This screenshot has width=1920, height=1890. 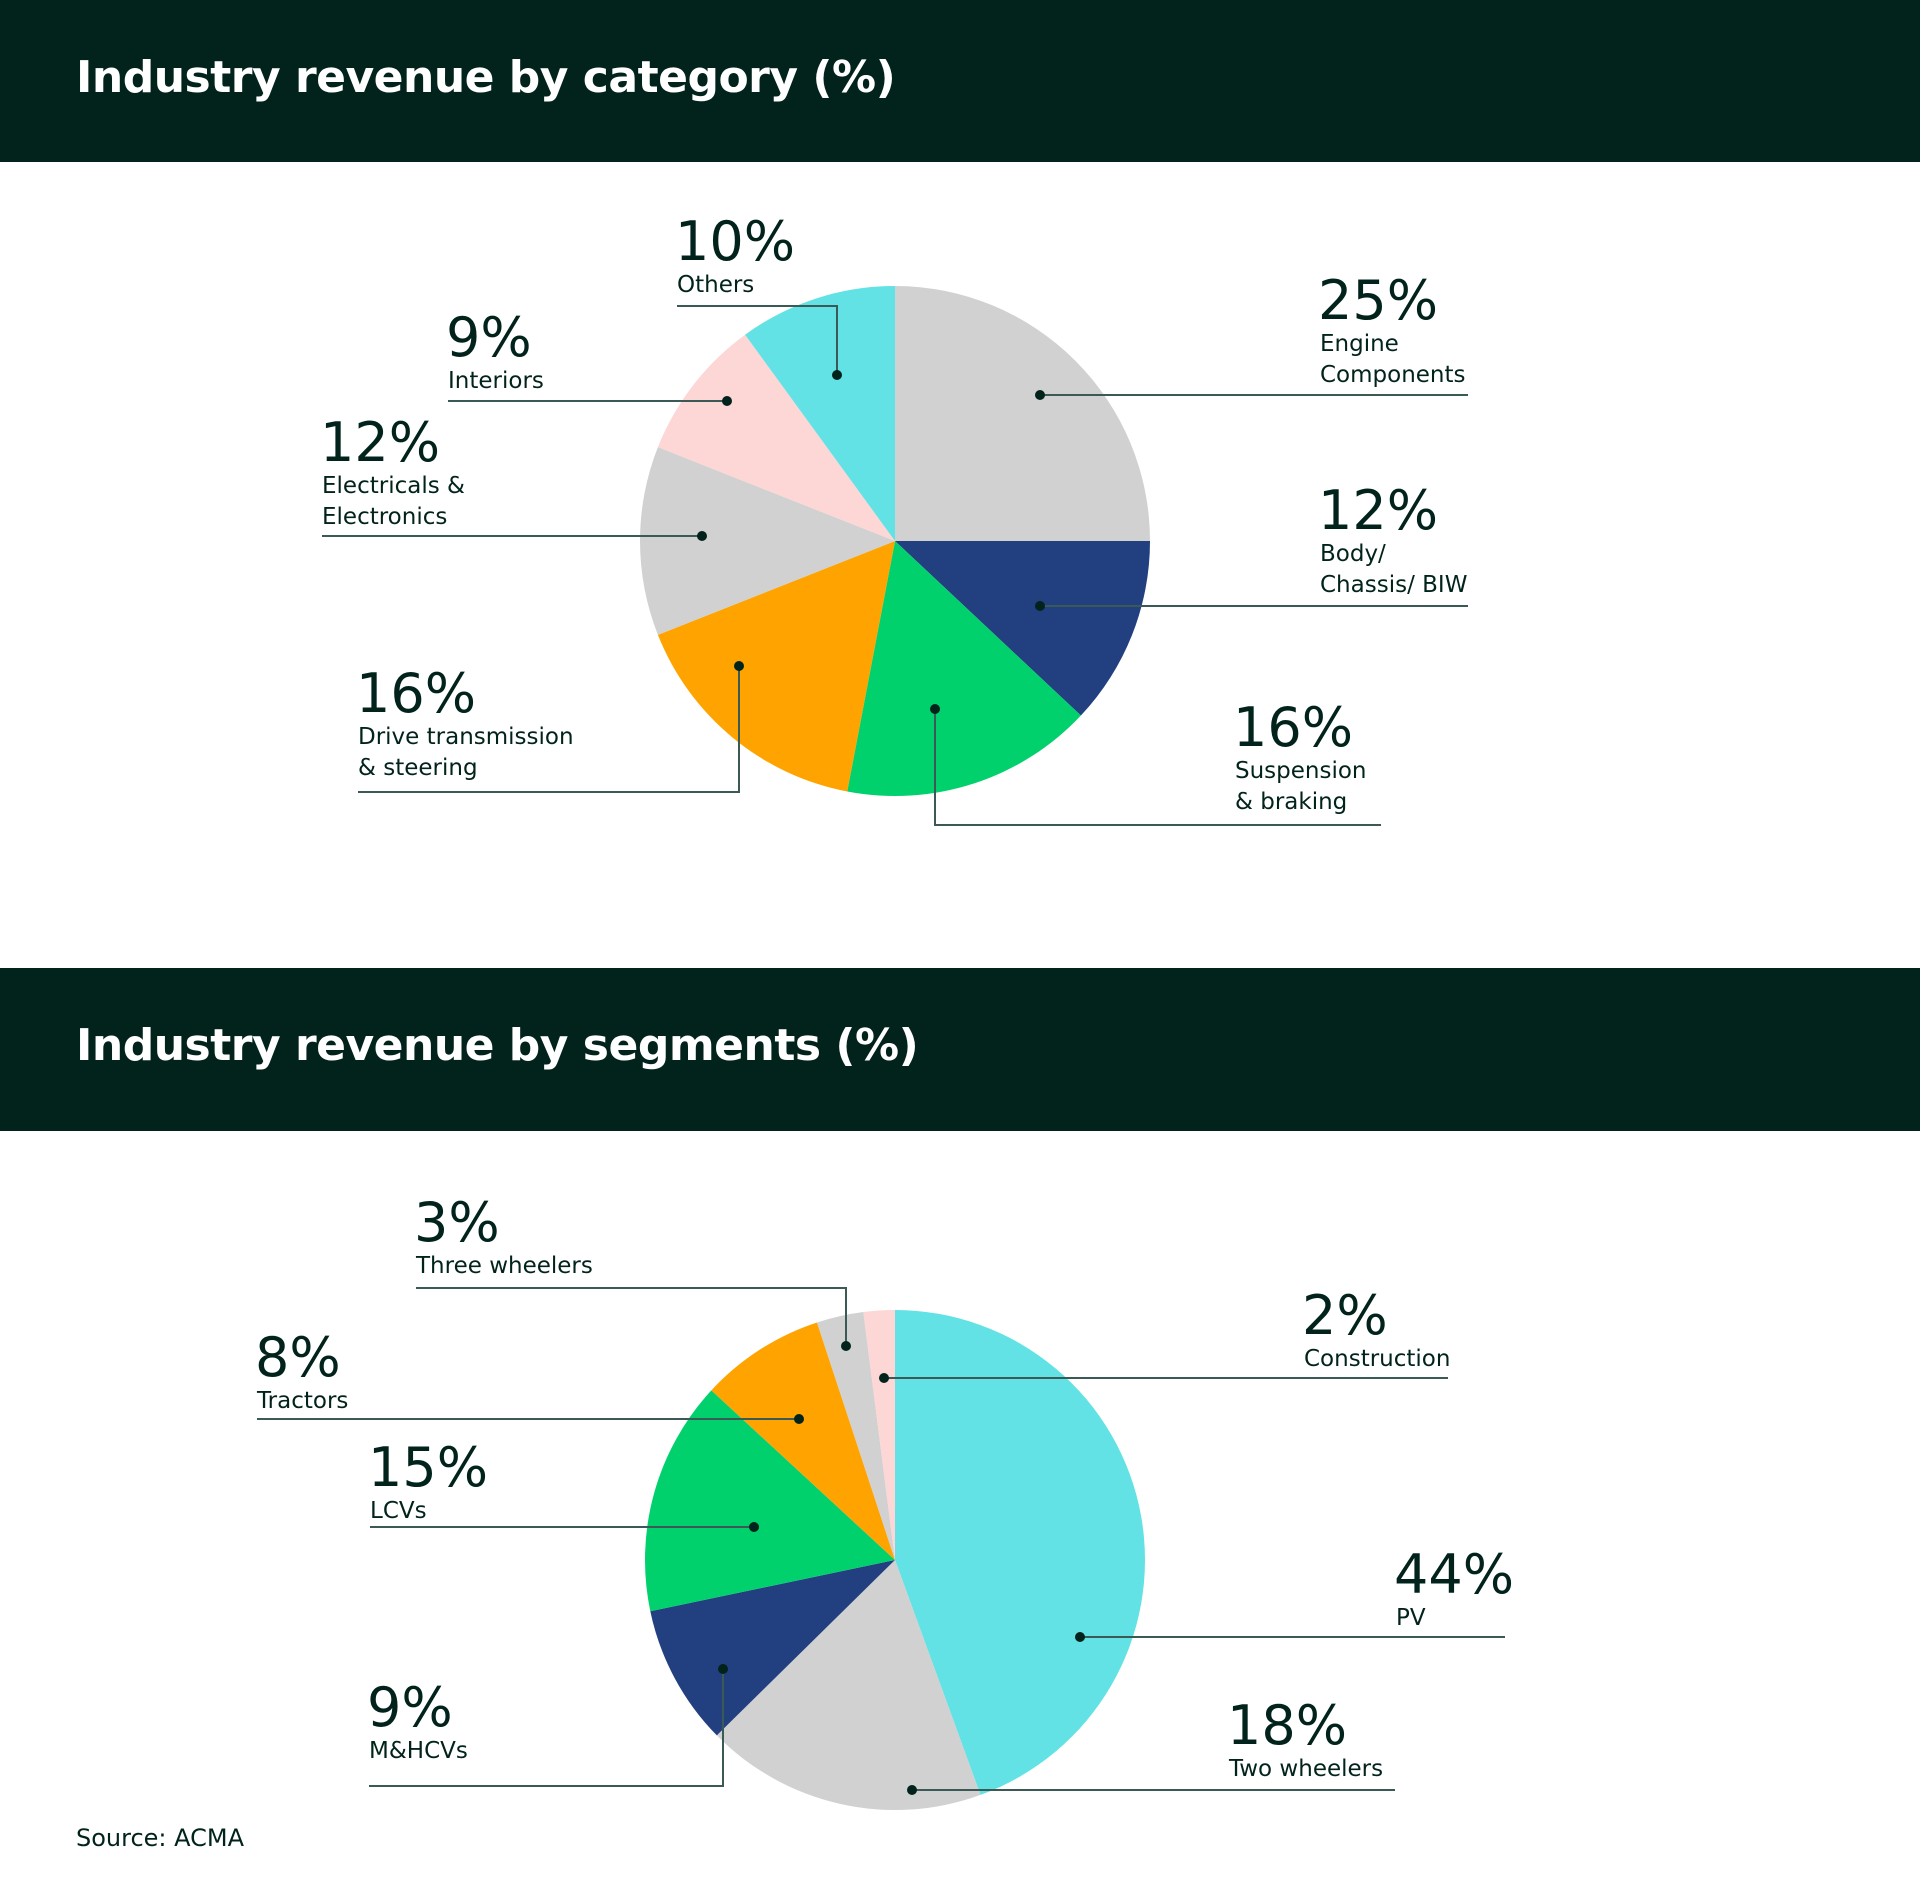 What do you see at coordinates (529, 1375) in the screenshot?
I see `callout-tractors: 8%Tractors` at bounding box center [529, 1375].